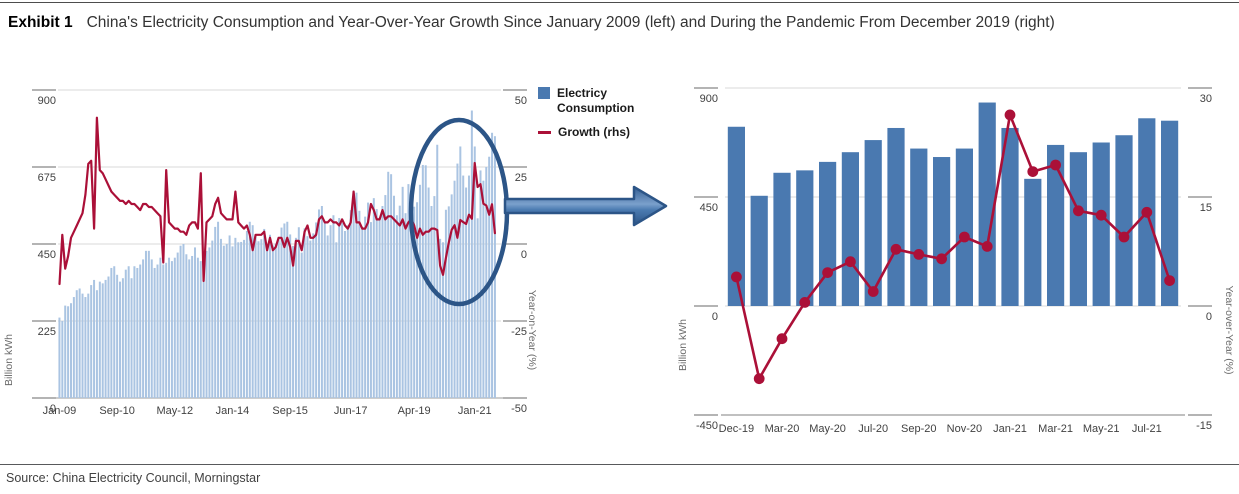 This screenshot has height=494, width=1239. What do you see at coordinates (782, 429) in the screenshot?
I see `svg-text: Mar-20` at bounding box center [782, 429].